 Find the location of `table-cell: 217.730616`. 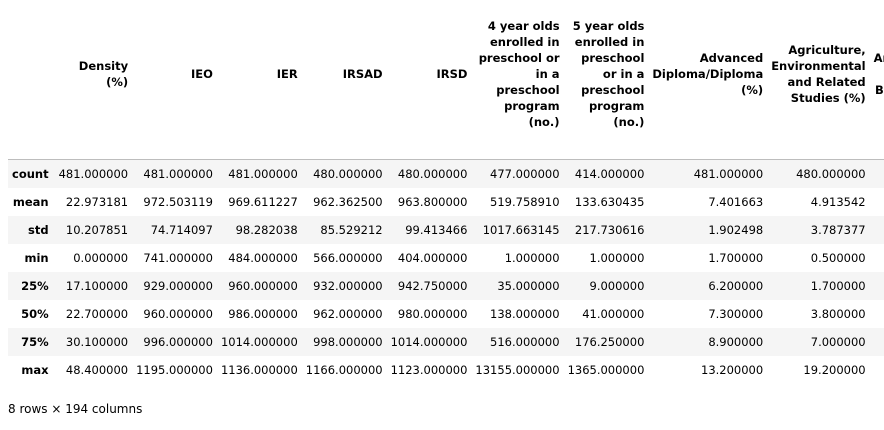

table-cell: 217.730616 is located at coordinates (609, 229).